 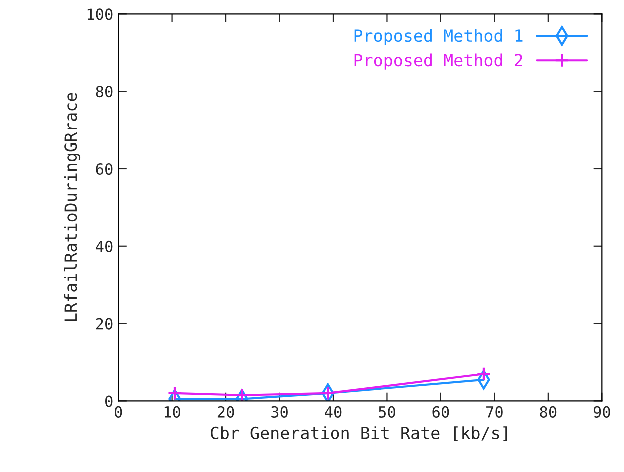 I want to click on x-tick-label: 20, so click(x=226, y=412).